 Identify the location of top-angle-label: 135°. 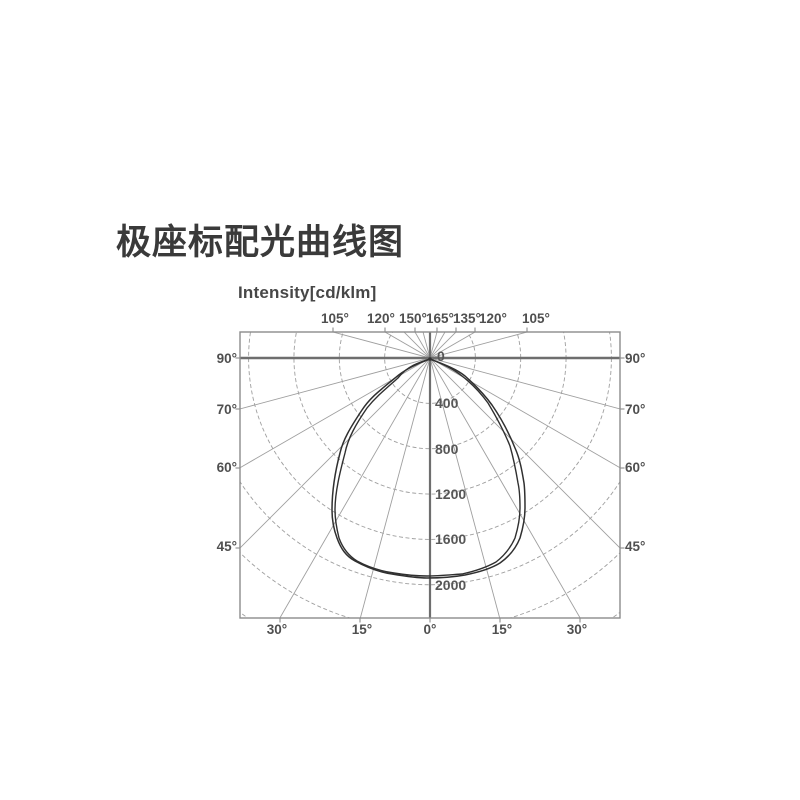
(467, 318).